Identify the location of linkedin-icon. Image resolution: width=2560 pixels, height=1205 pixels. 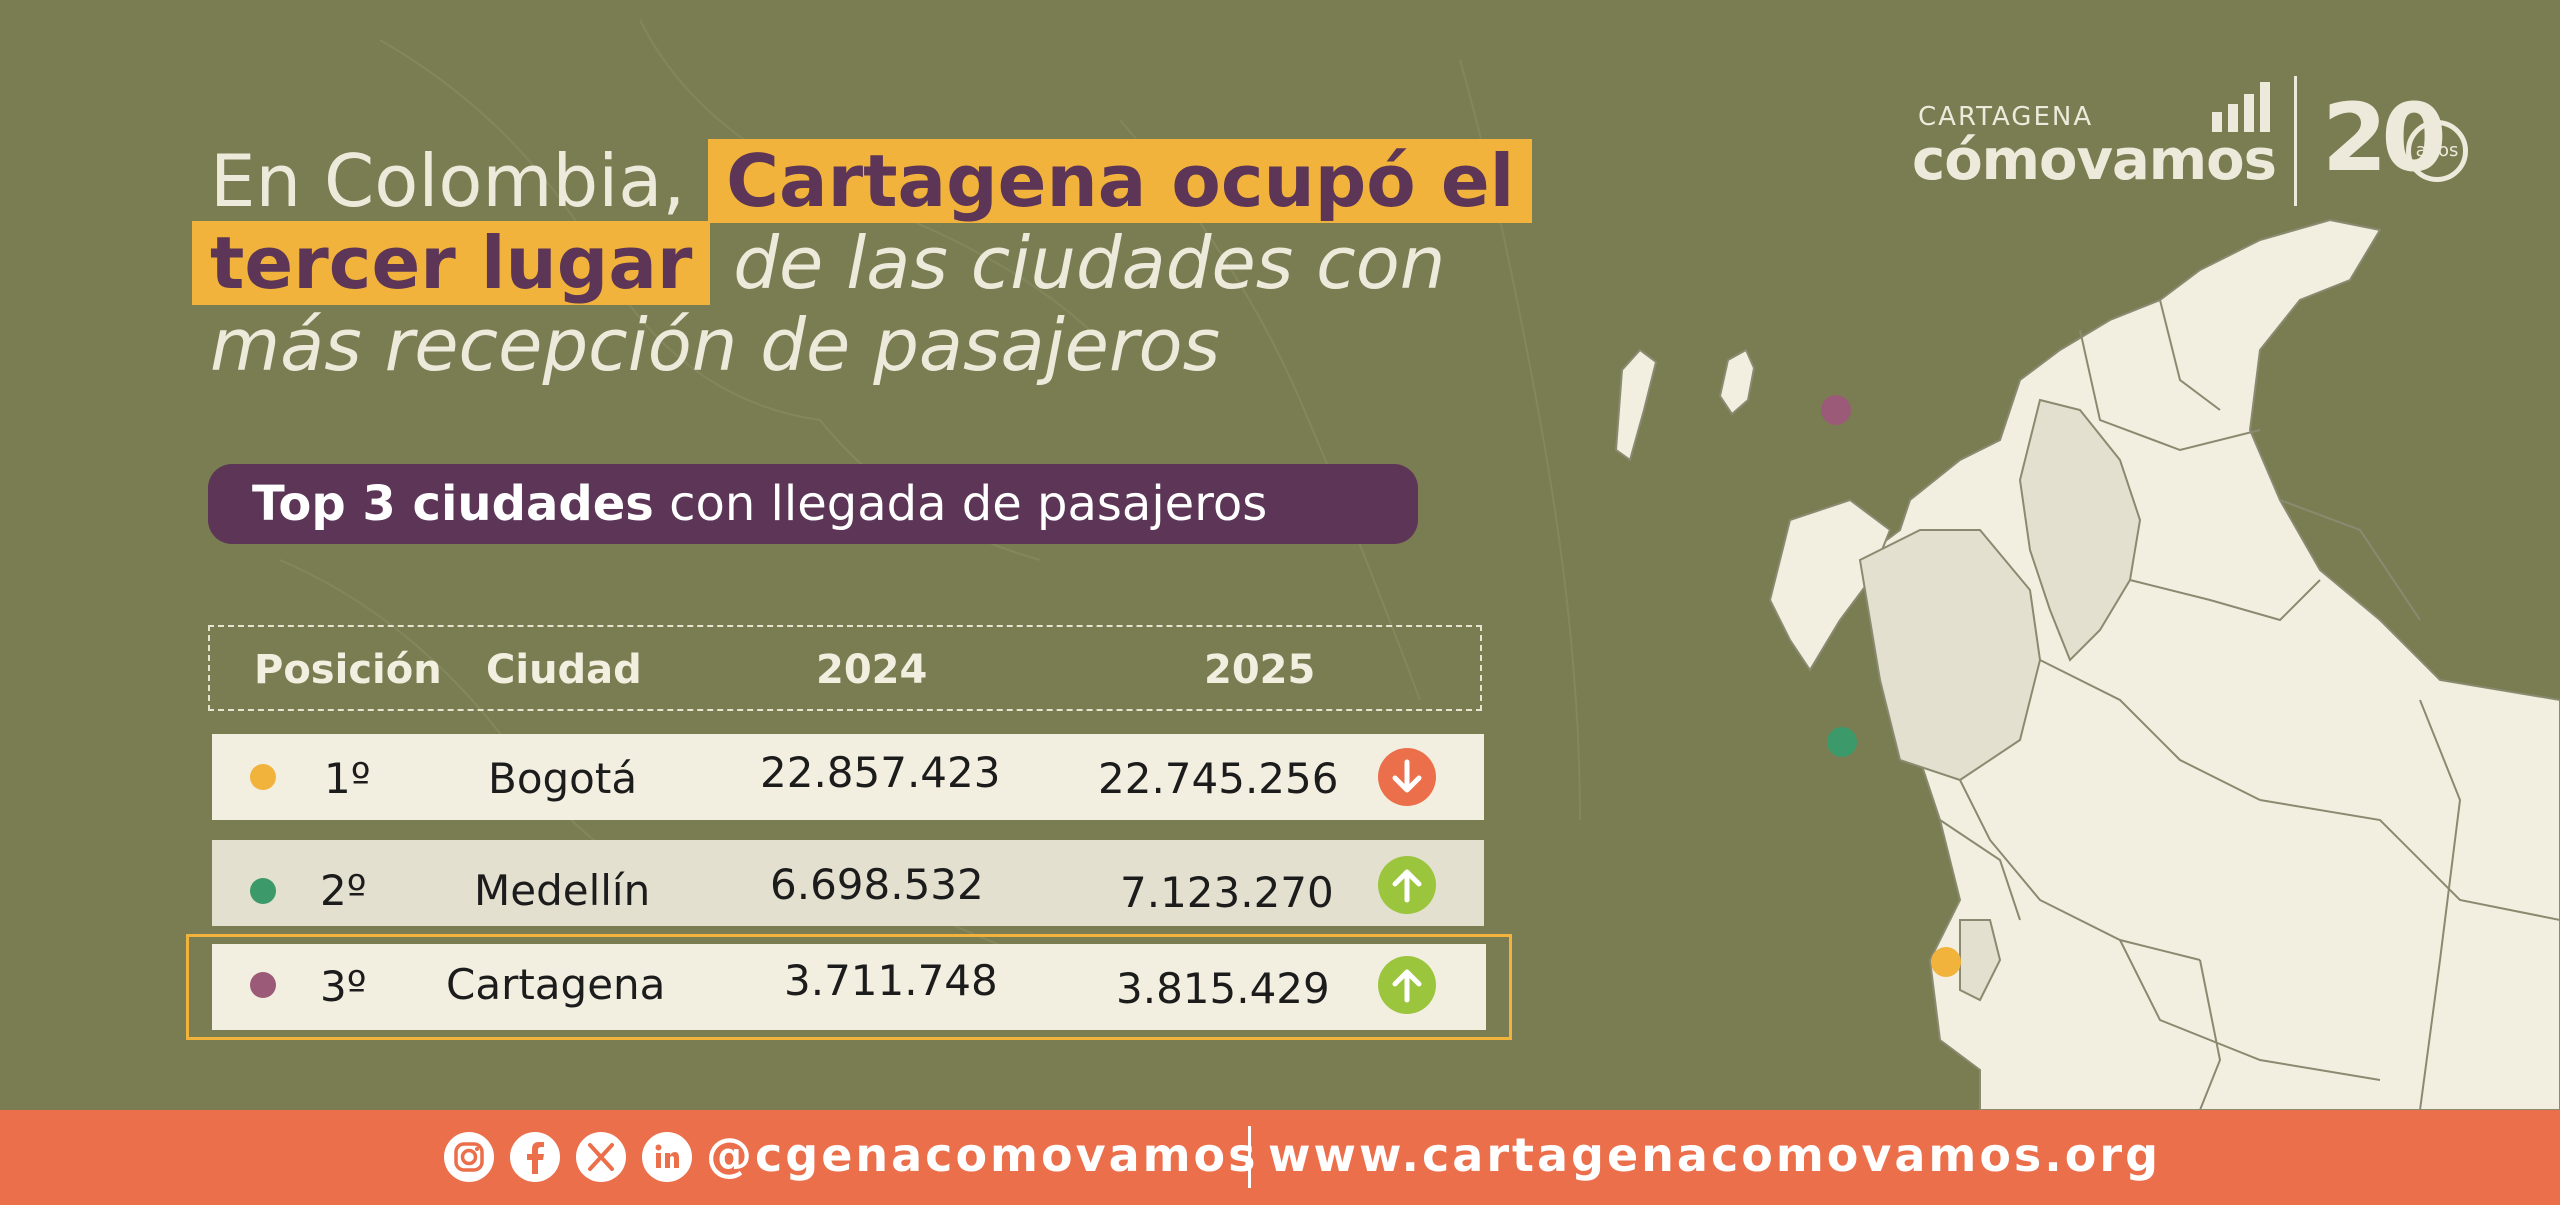
(667, 1157).